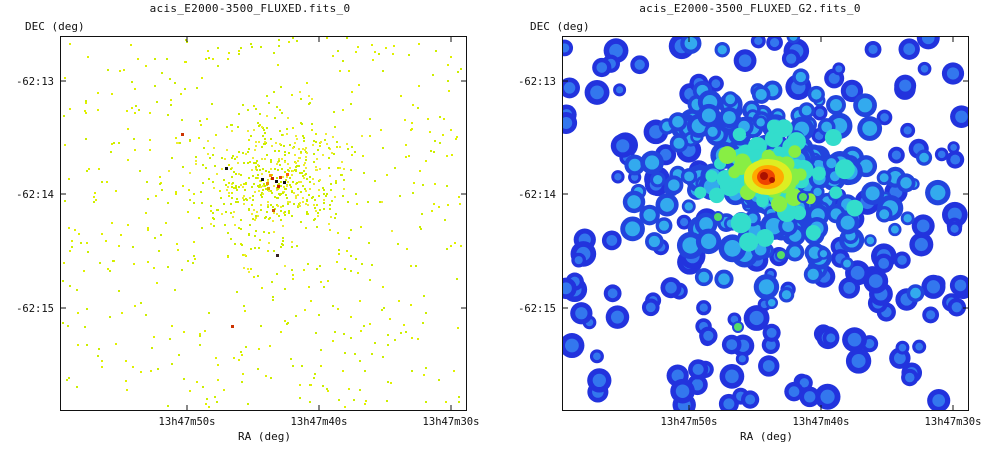 This screenshot has height=450, width=1000. I want to click on x-tick-label-1-2: 13h47m30s, so click(953, 422).